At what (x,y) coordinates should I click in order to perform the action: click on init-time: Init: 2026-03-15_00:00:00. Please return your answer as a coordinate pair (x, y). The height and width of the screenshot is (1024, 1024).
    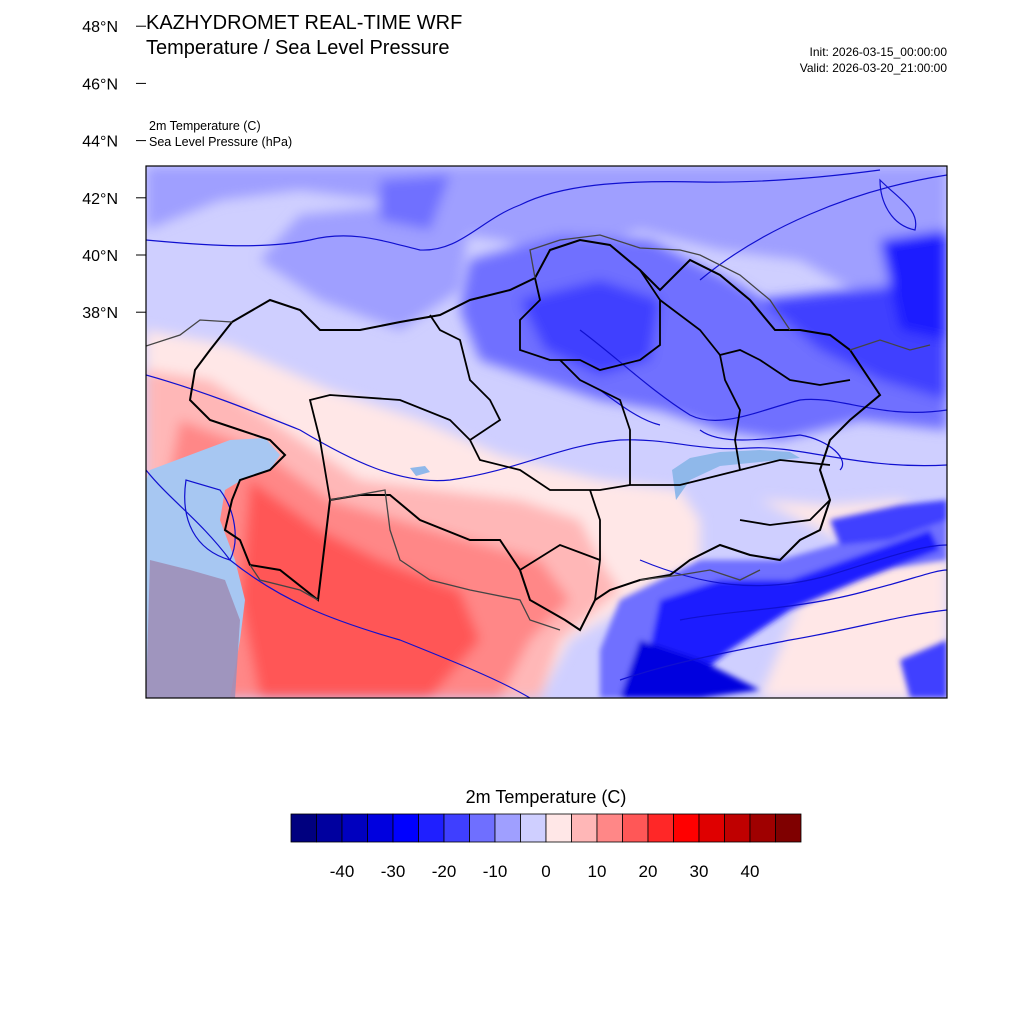
    Looking at the image, I should click on (878, 52).